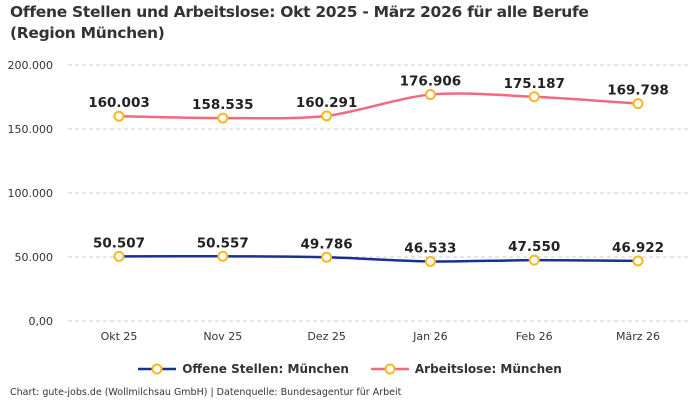 The height and width of the screenshot is (400, 700). What do you see at coordinates (638, 336) in the screenshot?
I see `x-tick-label: März 26` at bounding box center [638, 336].